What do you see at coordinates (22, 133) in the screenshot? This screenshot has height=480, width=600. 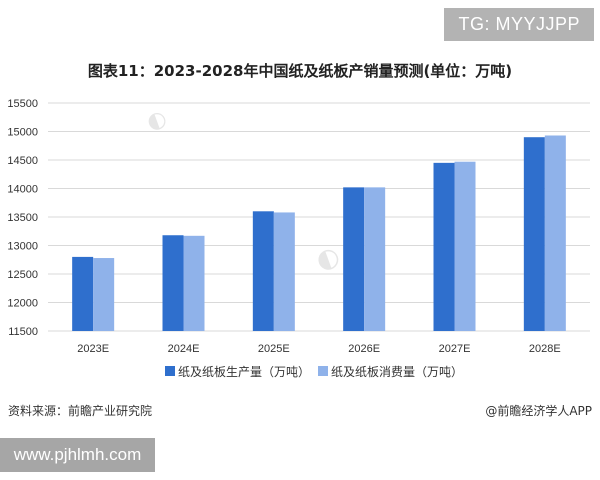 I see `y-tick-label: 15000` at bounding box center [22, 133].